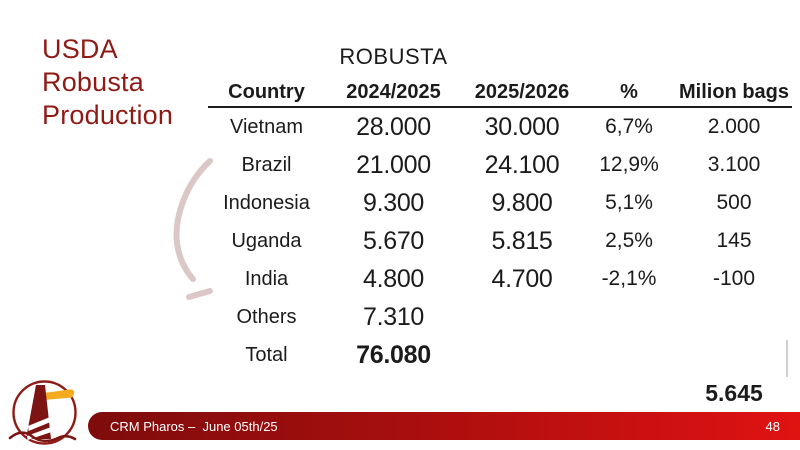  Describe the element at coordinates (444, 426) in the screenshot. I see `footer-bar: CRM Pharos – June 05th/25 48` at that location.